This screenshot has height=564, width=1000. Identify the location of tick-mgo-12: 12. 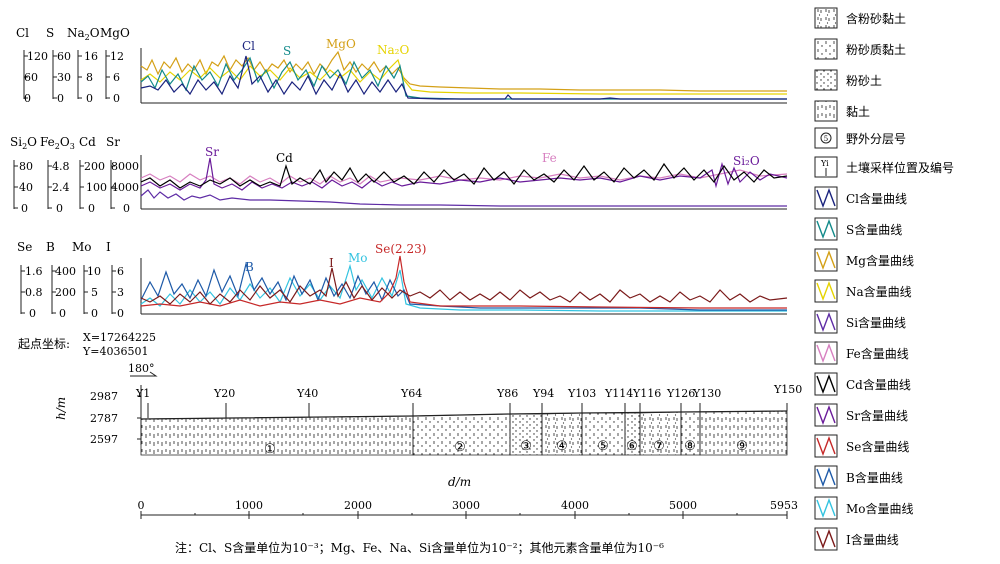
(117, 56).